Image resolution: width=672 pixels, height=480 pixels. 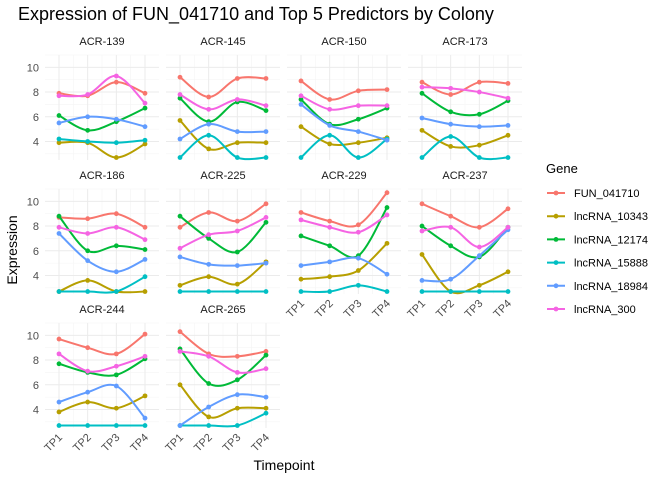 What do you see at coordinates (82, 443) in the screenshot?
I see `x-tick-label: TP2` at bounding box center [82, 443].